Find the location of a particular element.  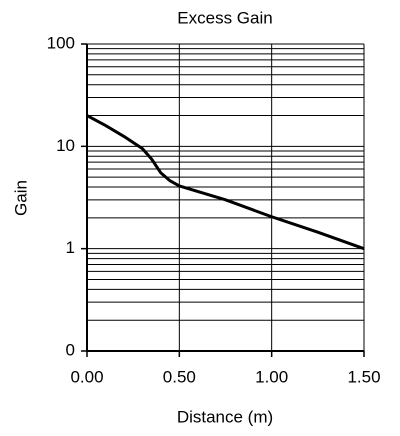

x-tick-label: 1.50 is located at coordinates (363, 376).